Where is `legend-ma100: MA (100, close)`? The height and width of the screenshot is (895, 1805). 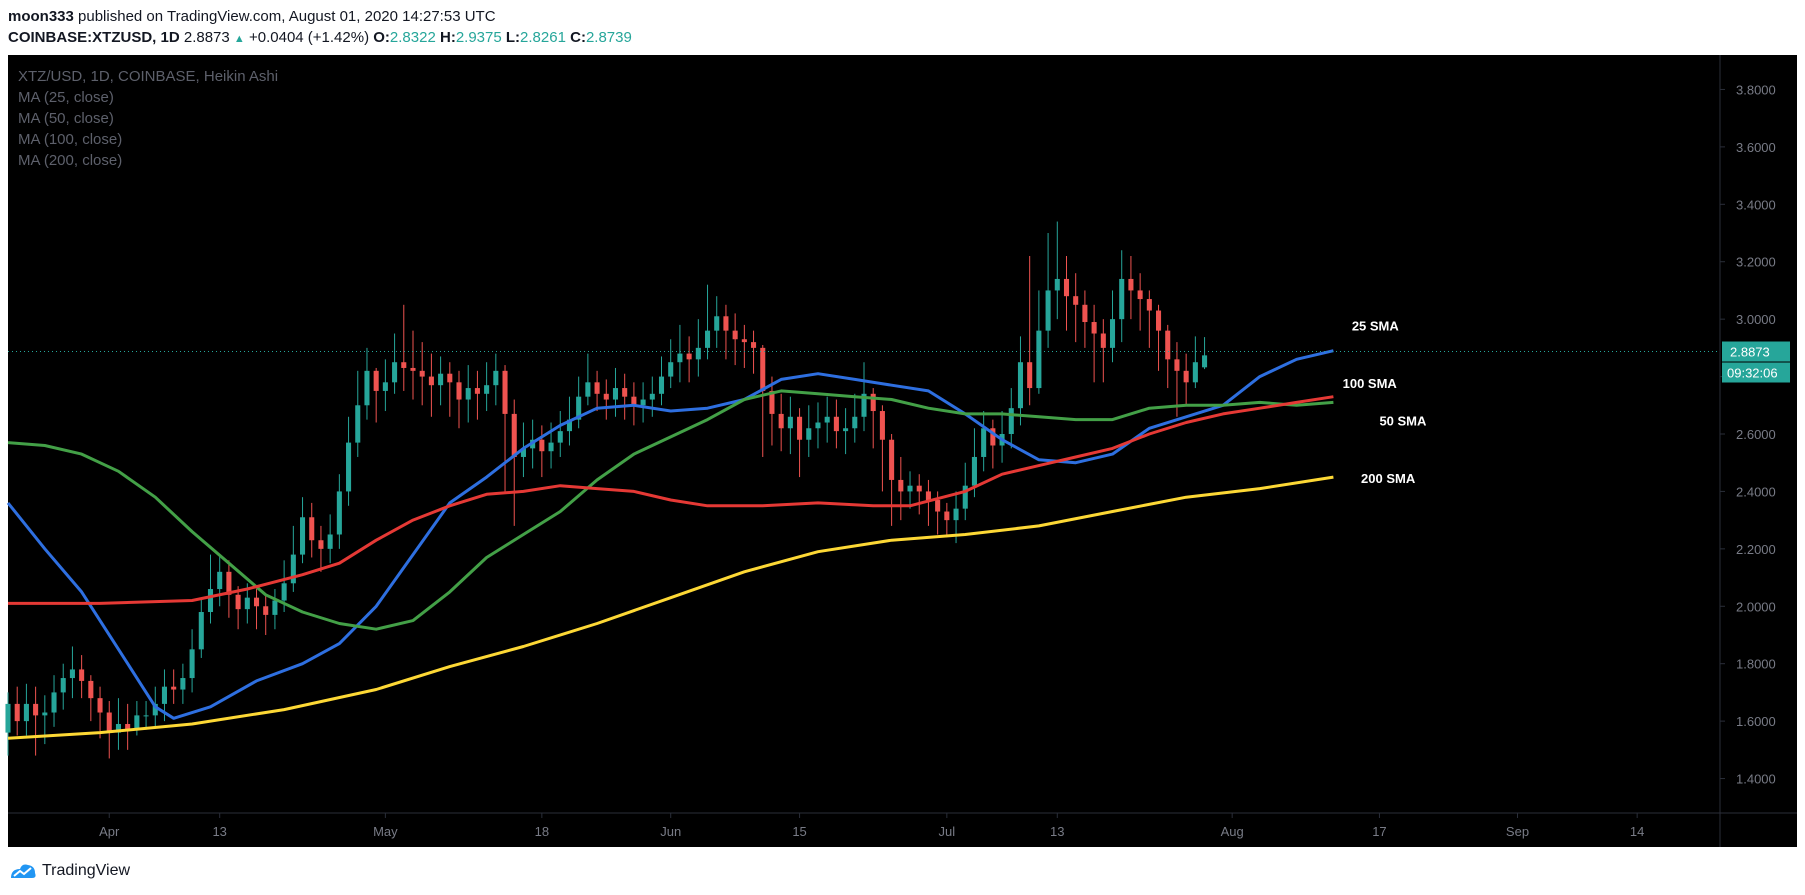 legend-ma100: MA (100, close) is located at coordinates (70, 139).